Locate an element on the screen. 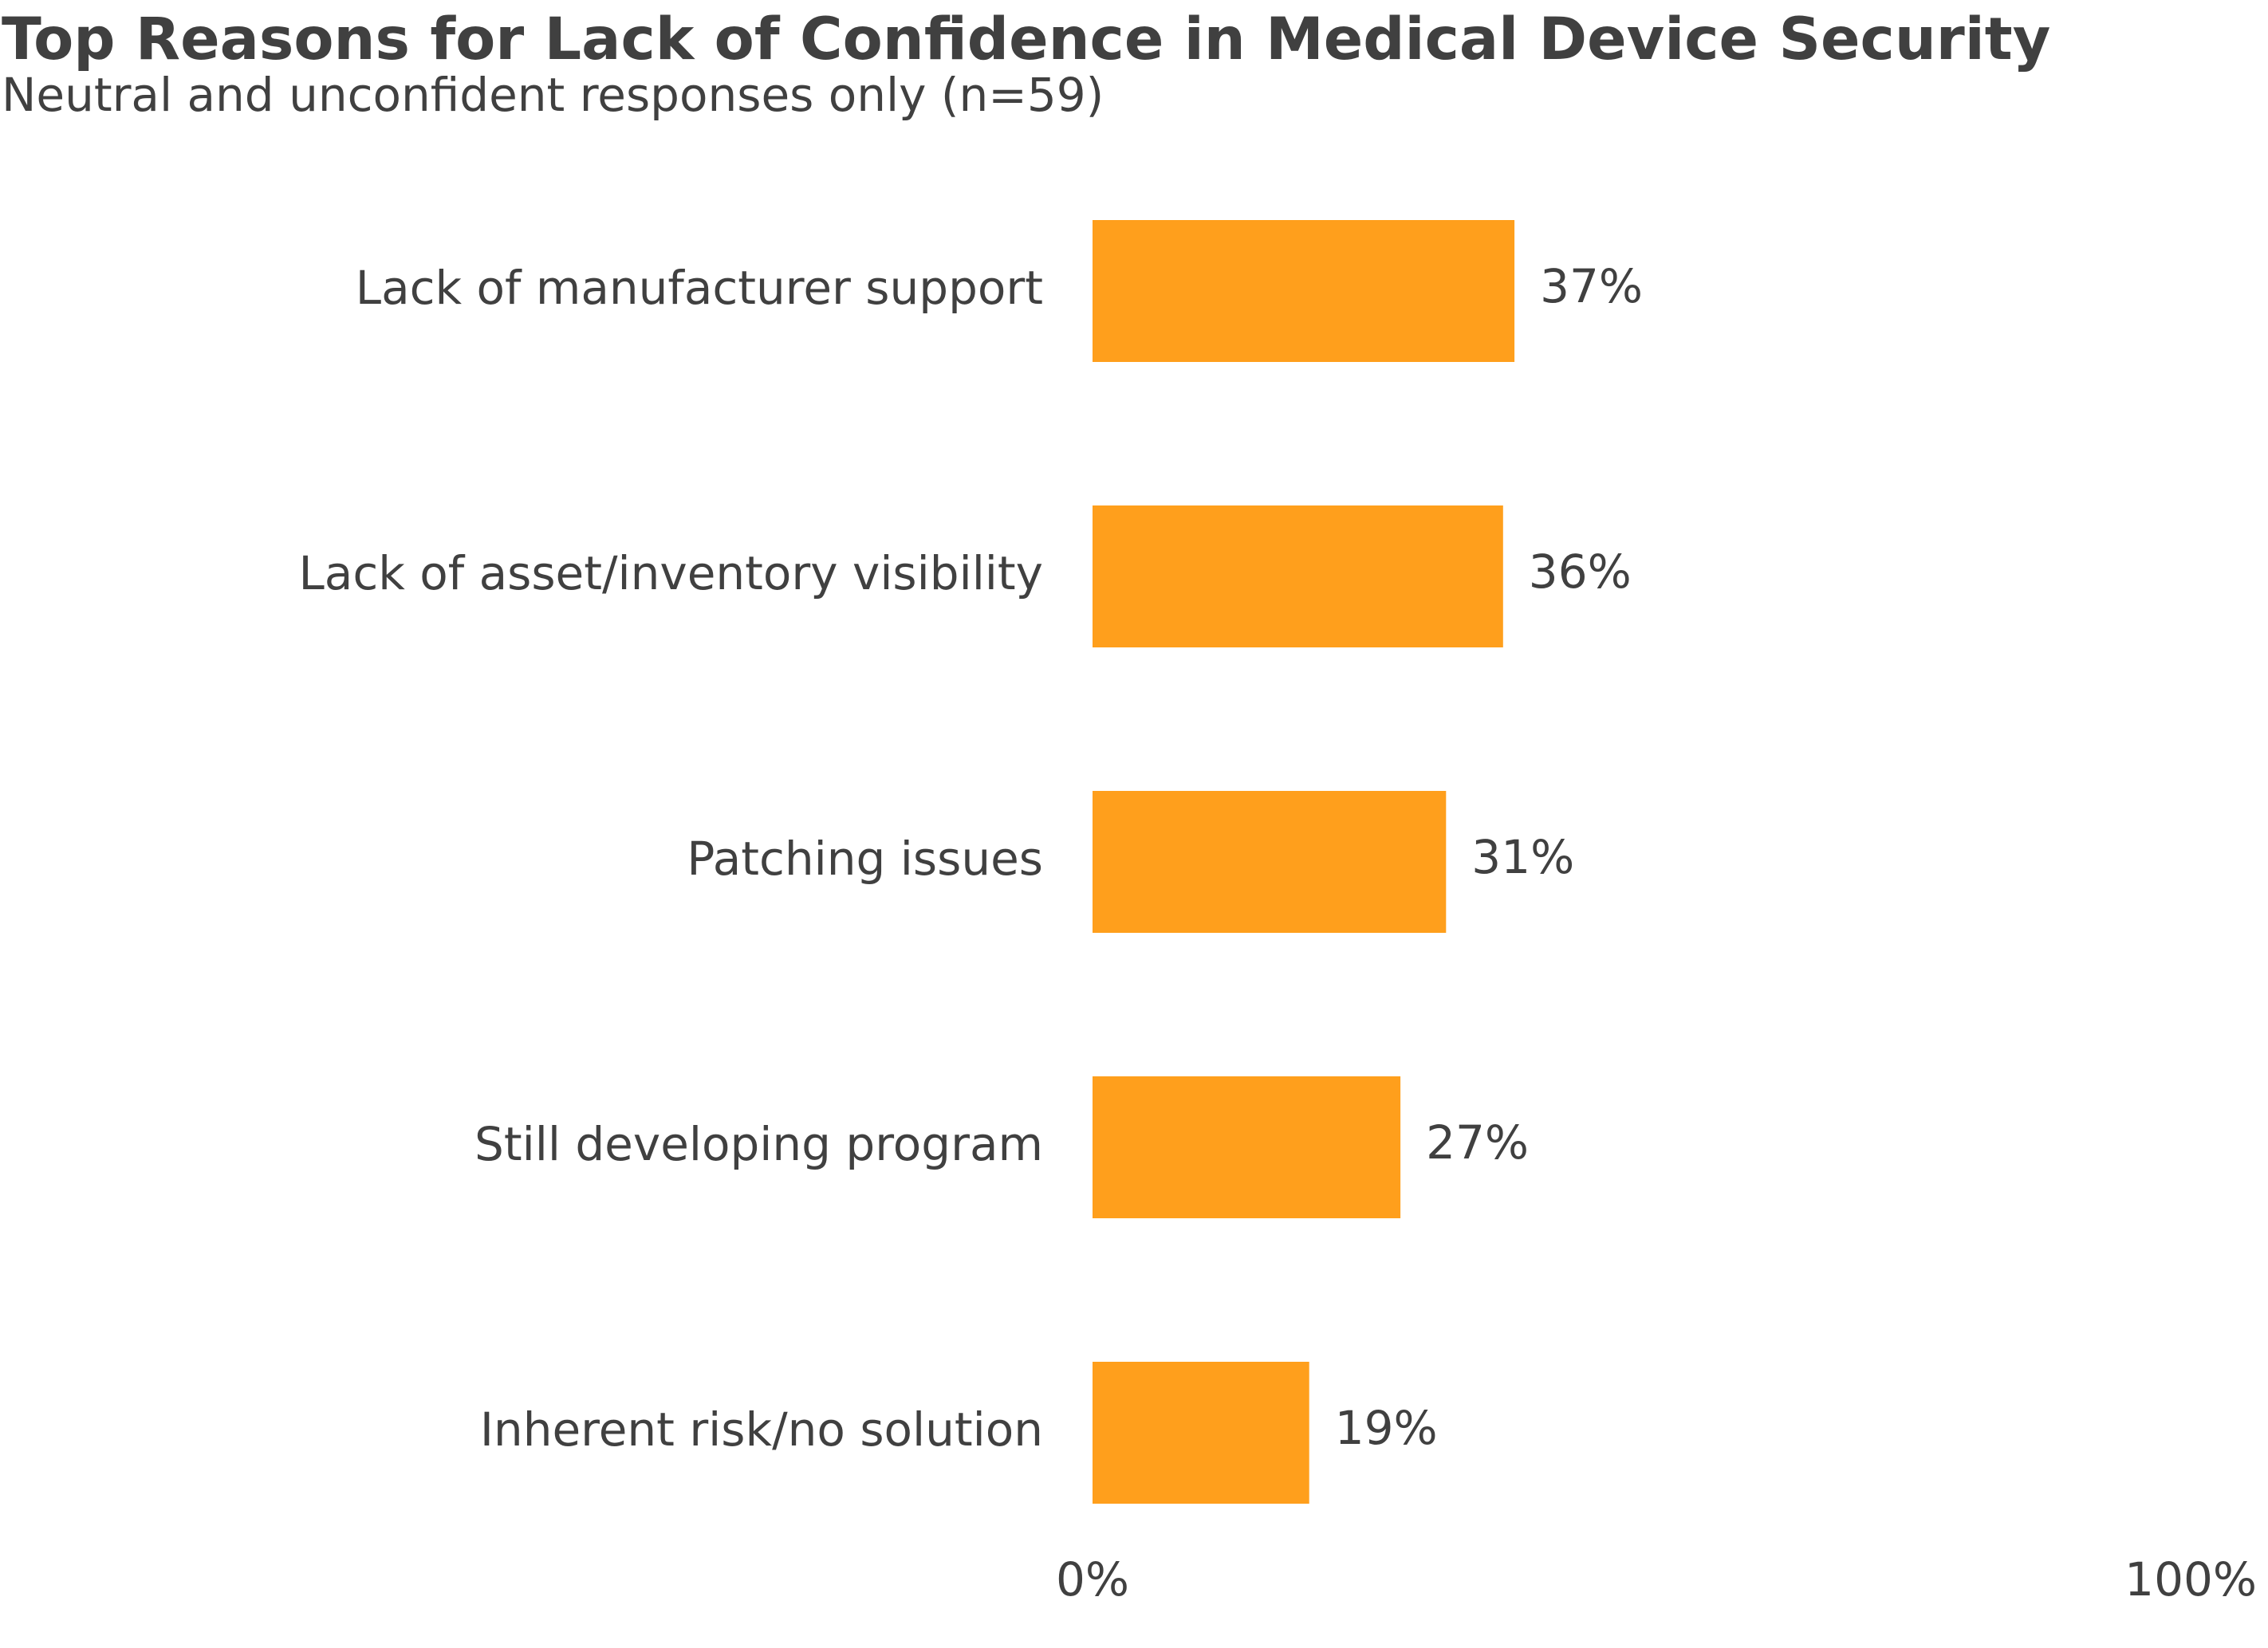 This screenshot has width=2268, height=1648. x-axis: 0% 100% is located at coordinates (1656, 1579).